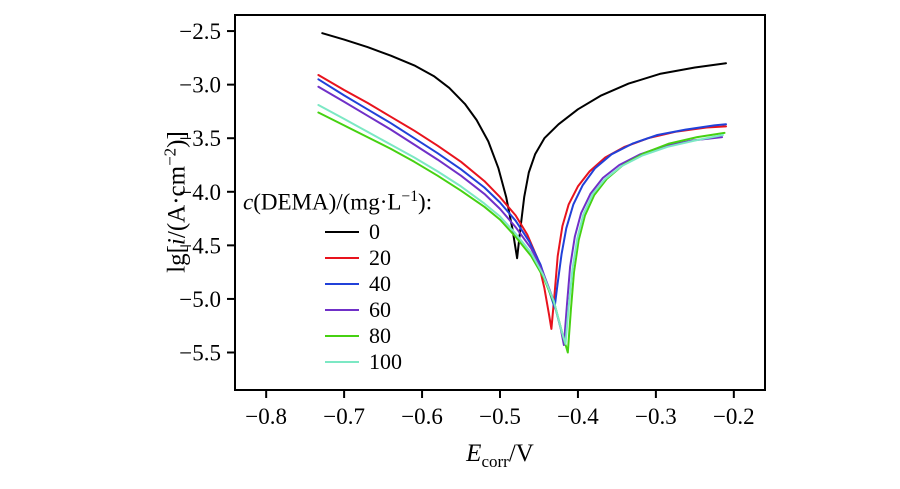 This screenshot has width=900, height=489. I want to click on y-tick-label: −2.5, so click(200, 31).